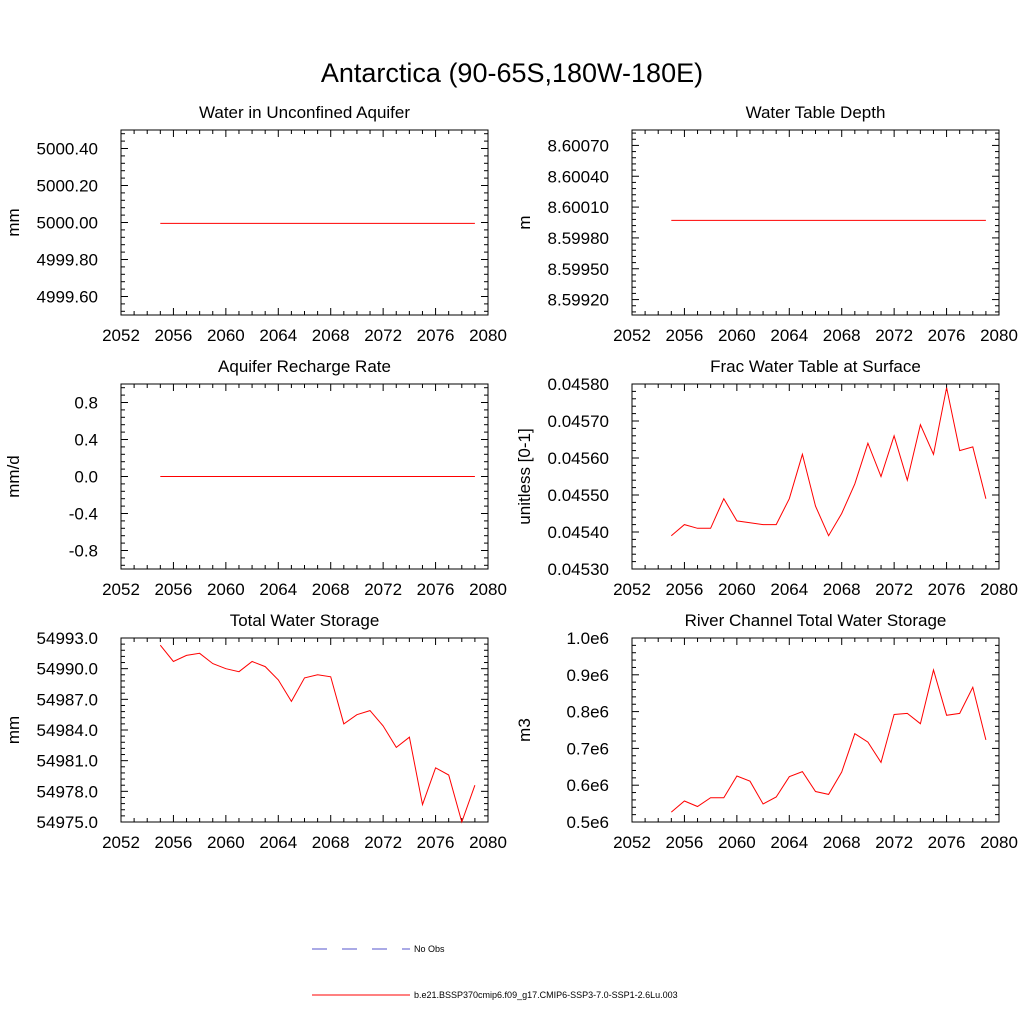  Describe the element at coordinates (587, 748) in the screenshot. I see `y-tick-label: 0.7e6` at that location.